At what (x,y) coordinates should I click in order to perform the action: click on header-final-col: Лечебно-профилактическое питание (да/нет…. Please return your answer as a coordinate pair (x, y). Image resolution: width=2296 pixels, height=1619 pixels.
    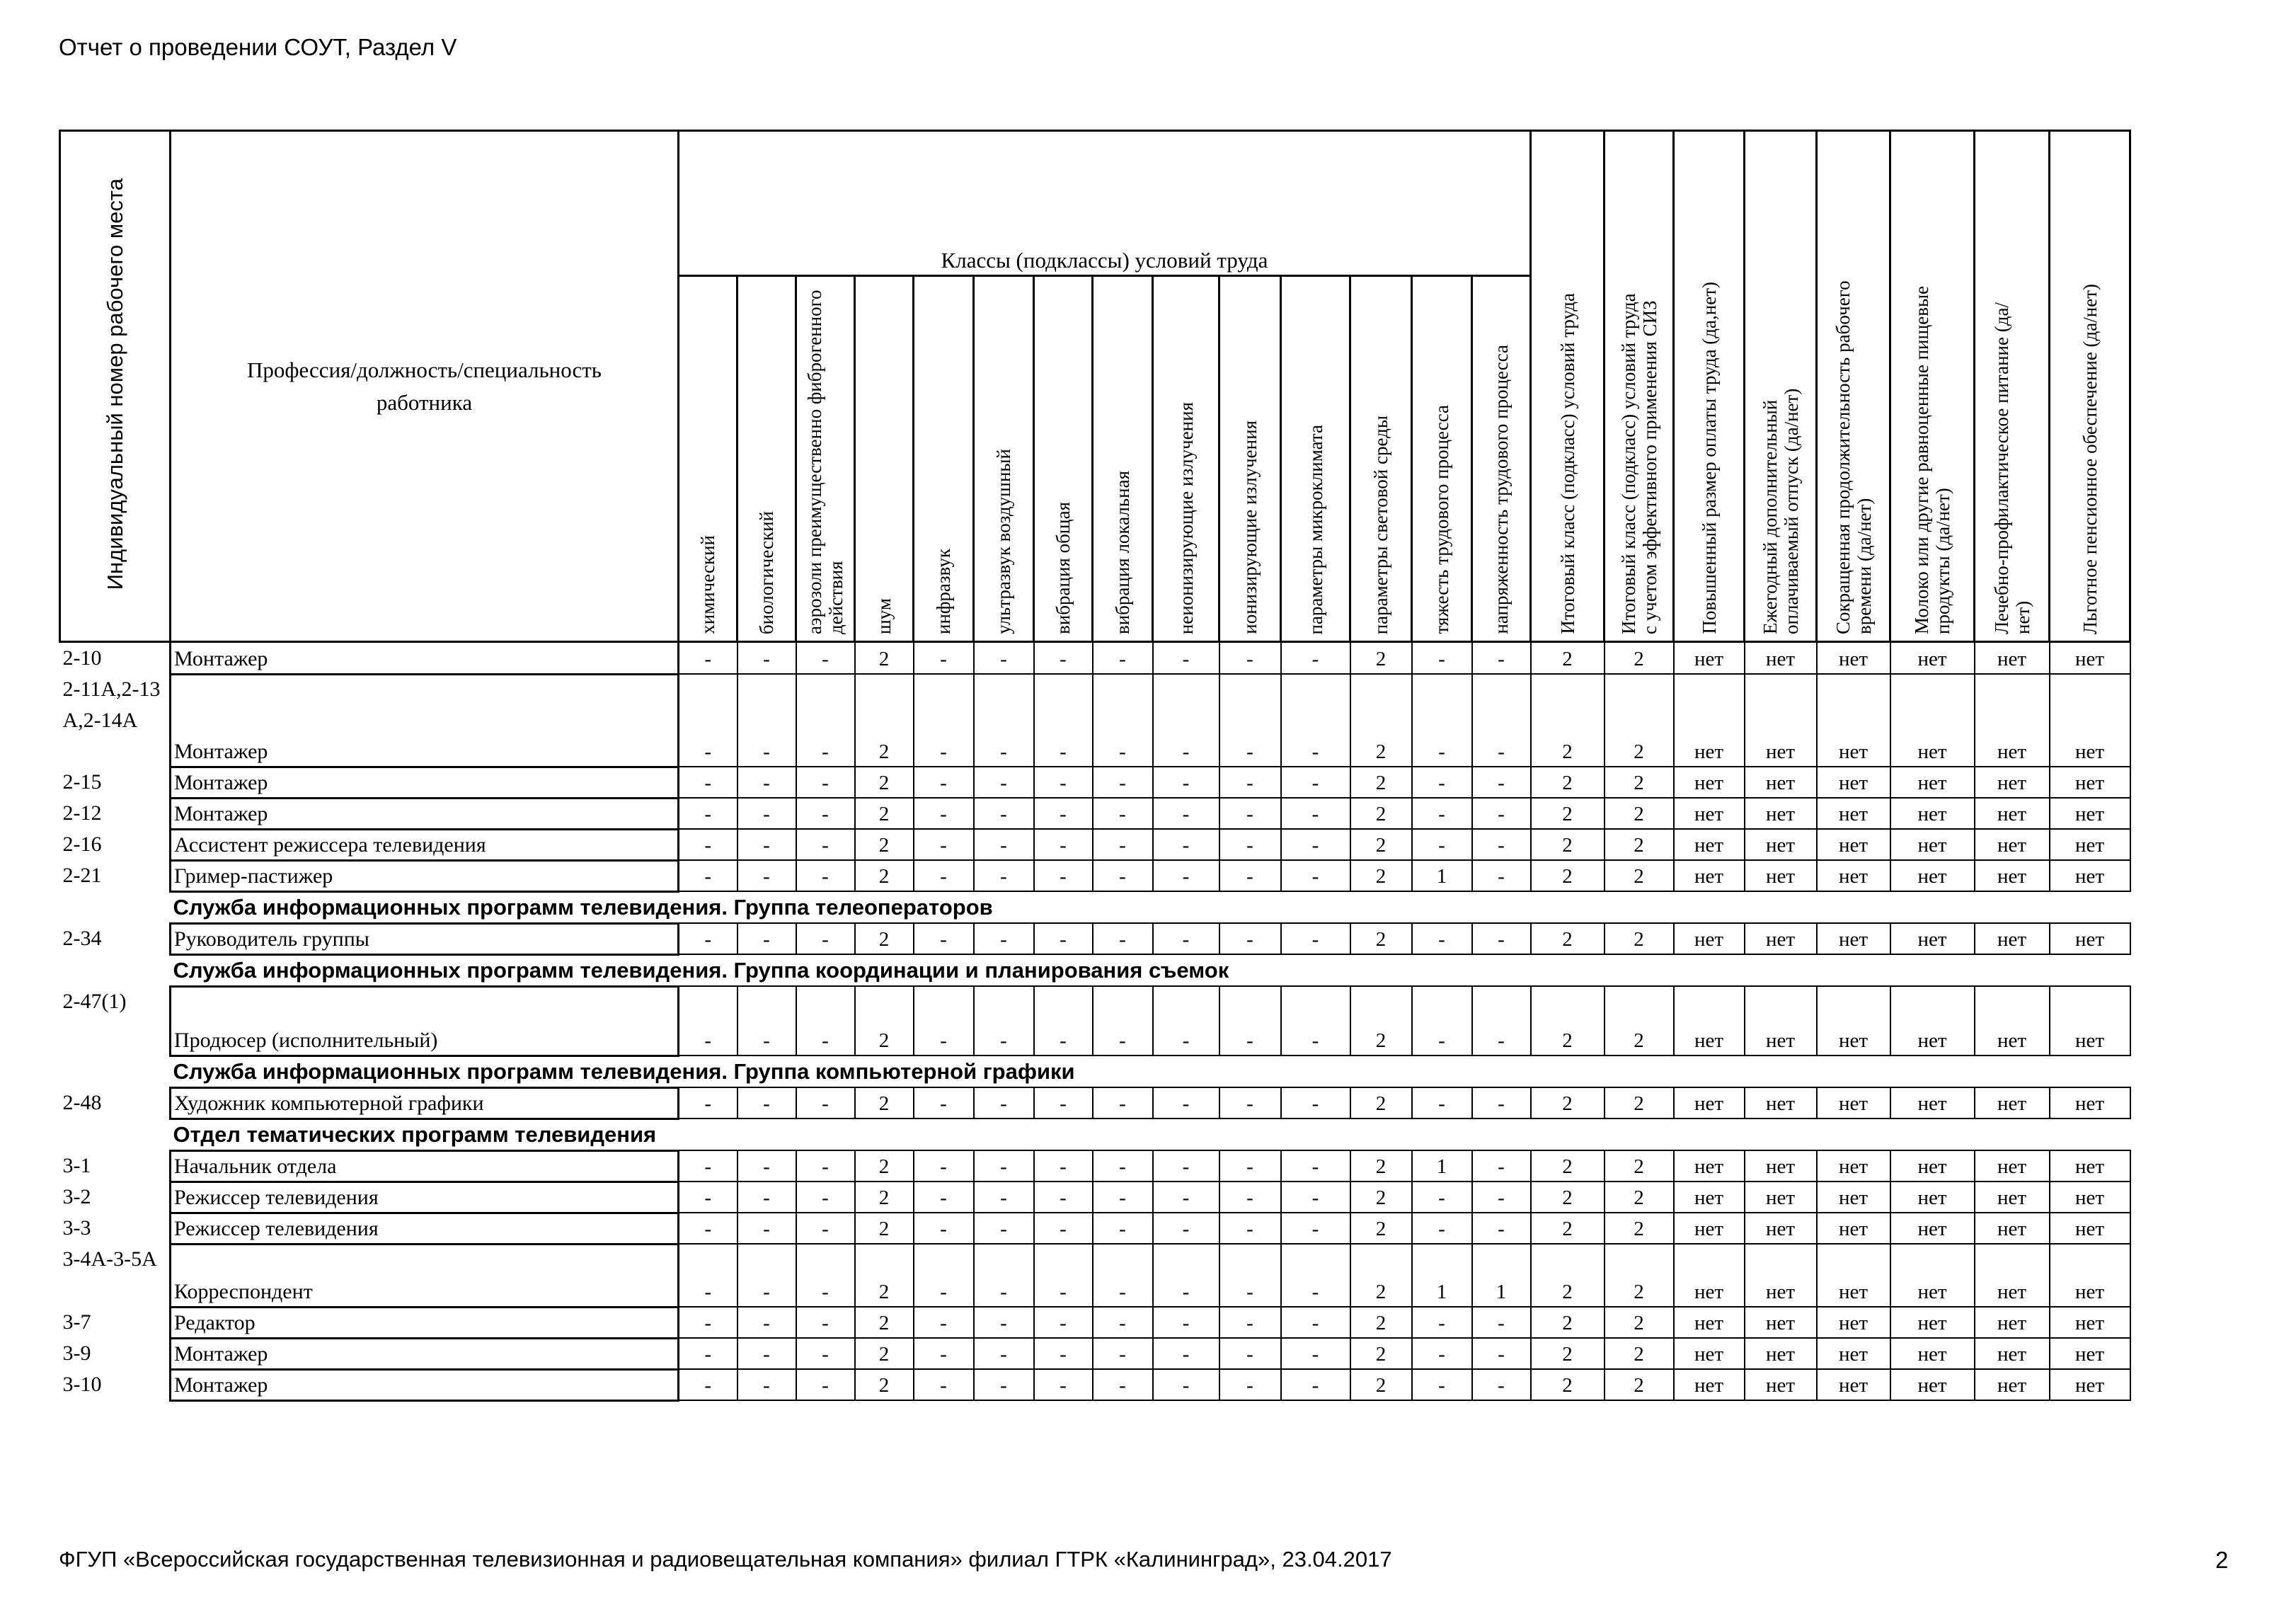
    Looking at the image, I should click on (2012, 386).